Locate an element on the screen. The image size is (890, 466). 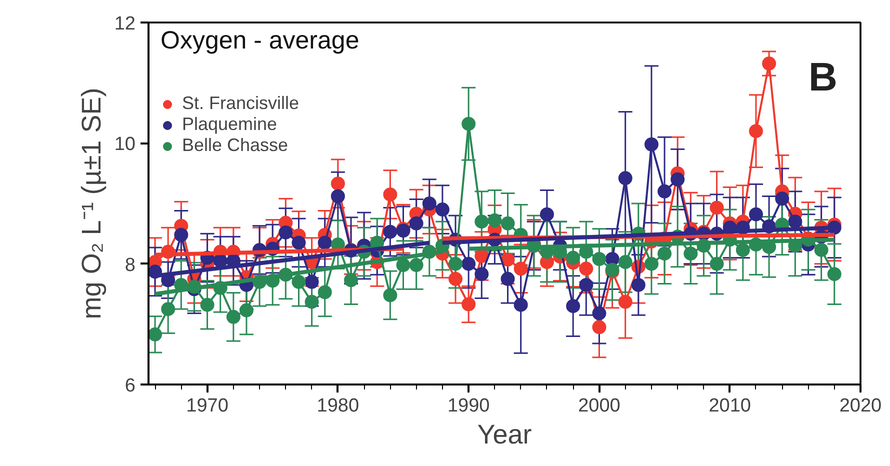
annotation: B is located at coordinates (823, 78).